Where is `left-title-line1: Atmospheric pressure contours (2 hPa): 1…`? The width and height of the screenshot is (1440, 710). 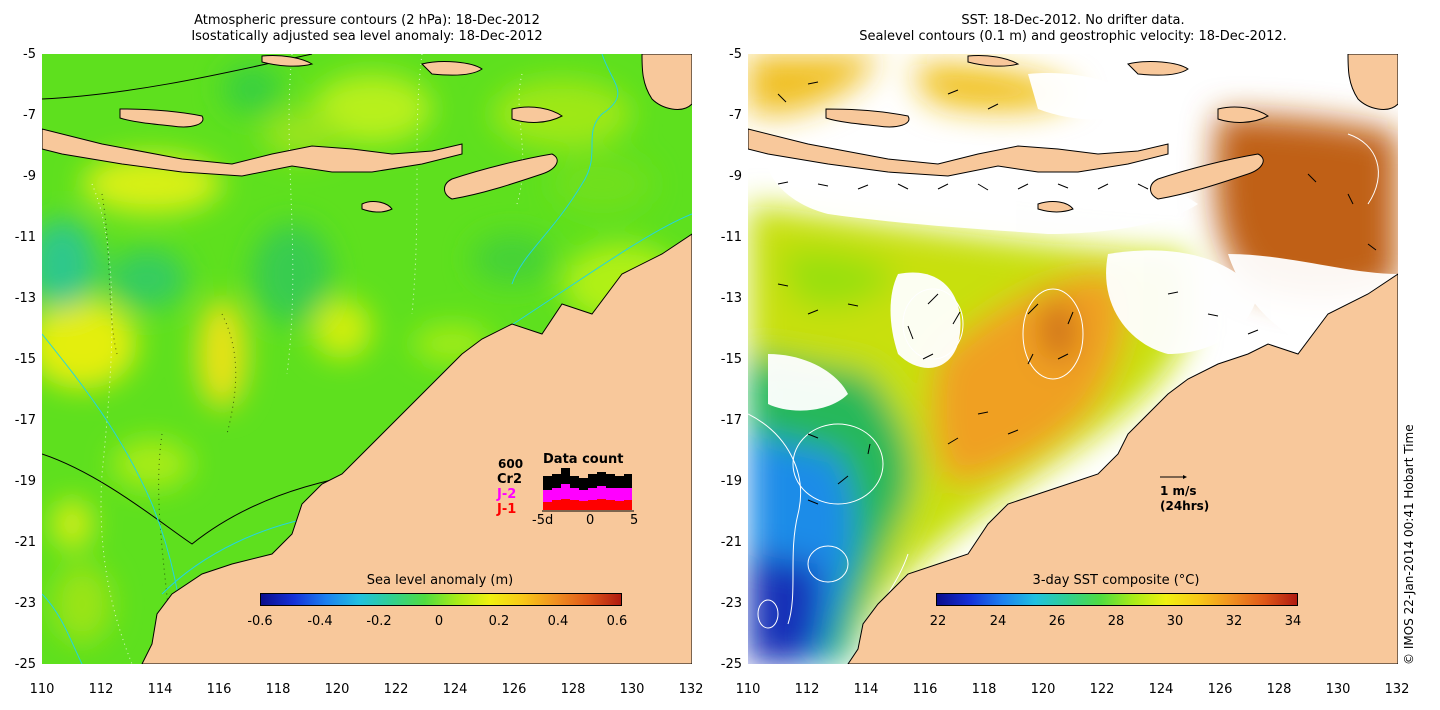 left-title-line1: Atmospheric pressure contours (2 hPa): 1… is located at coordinates (367, 20).